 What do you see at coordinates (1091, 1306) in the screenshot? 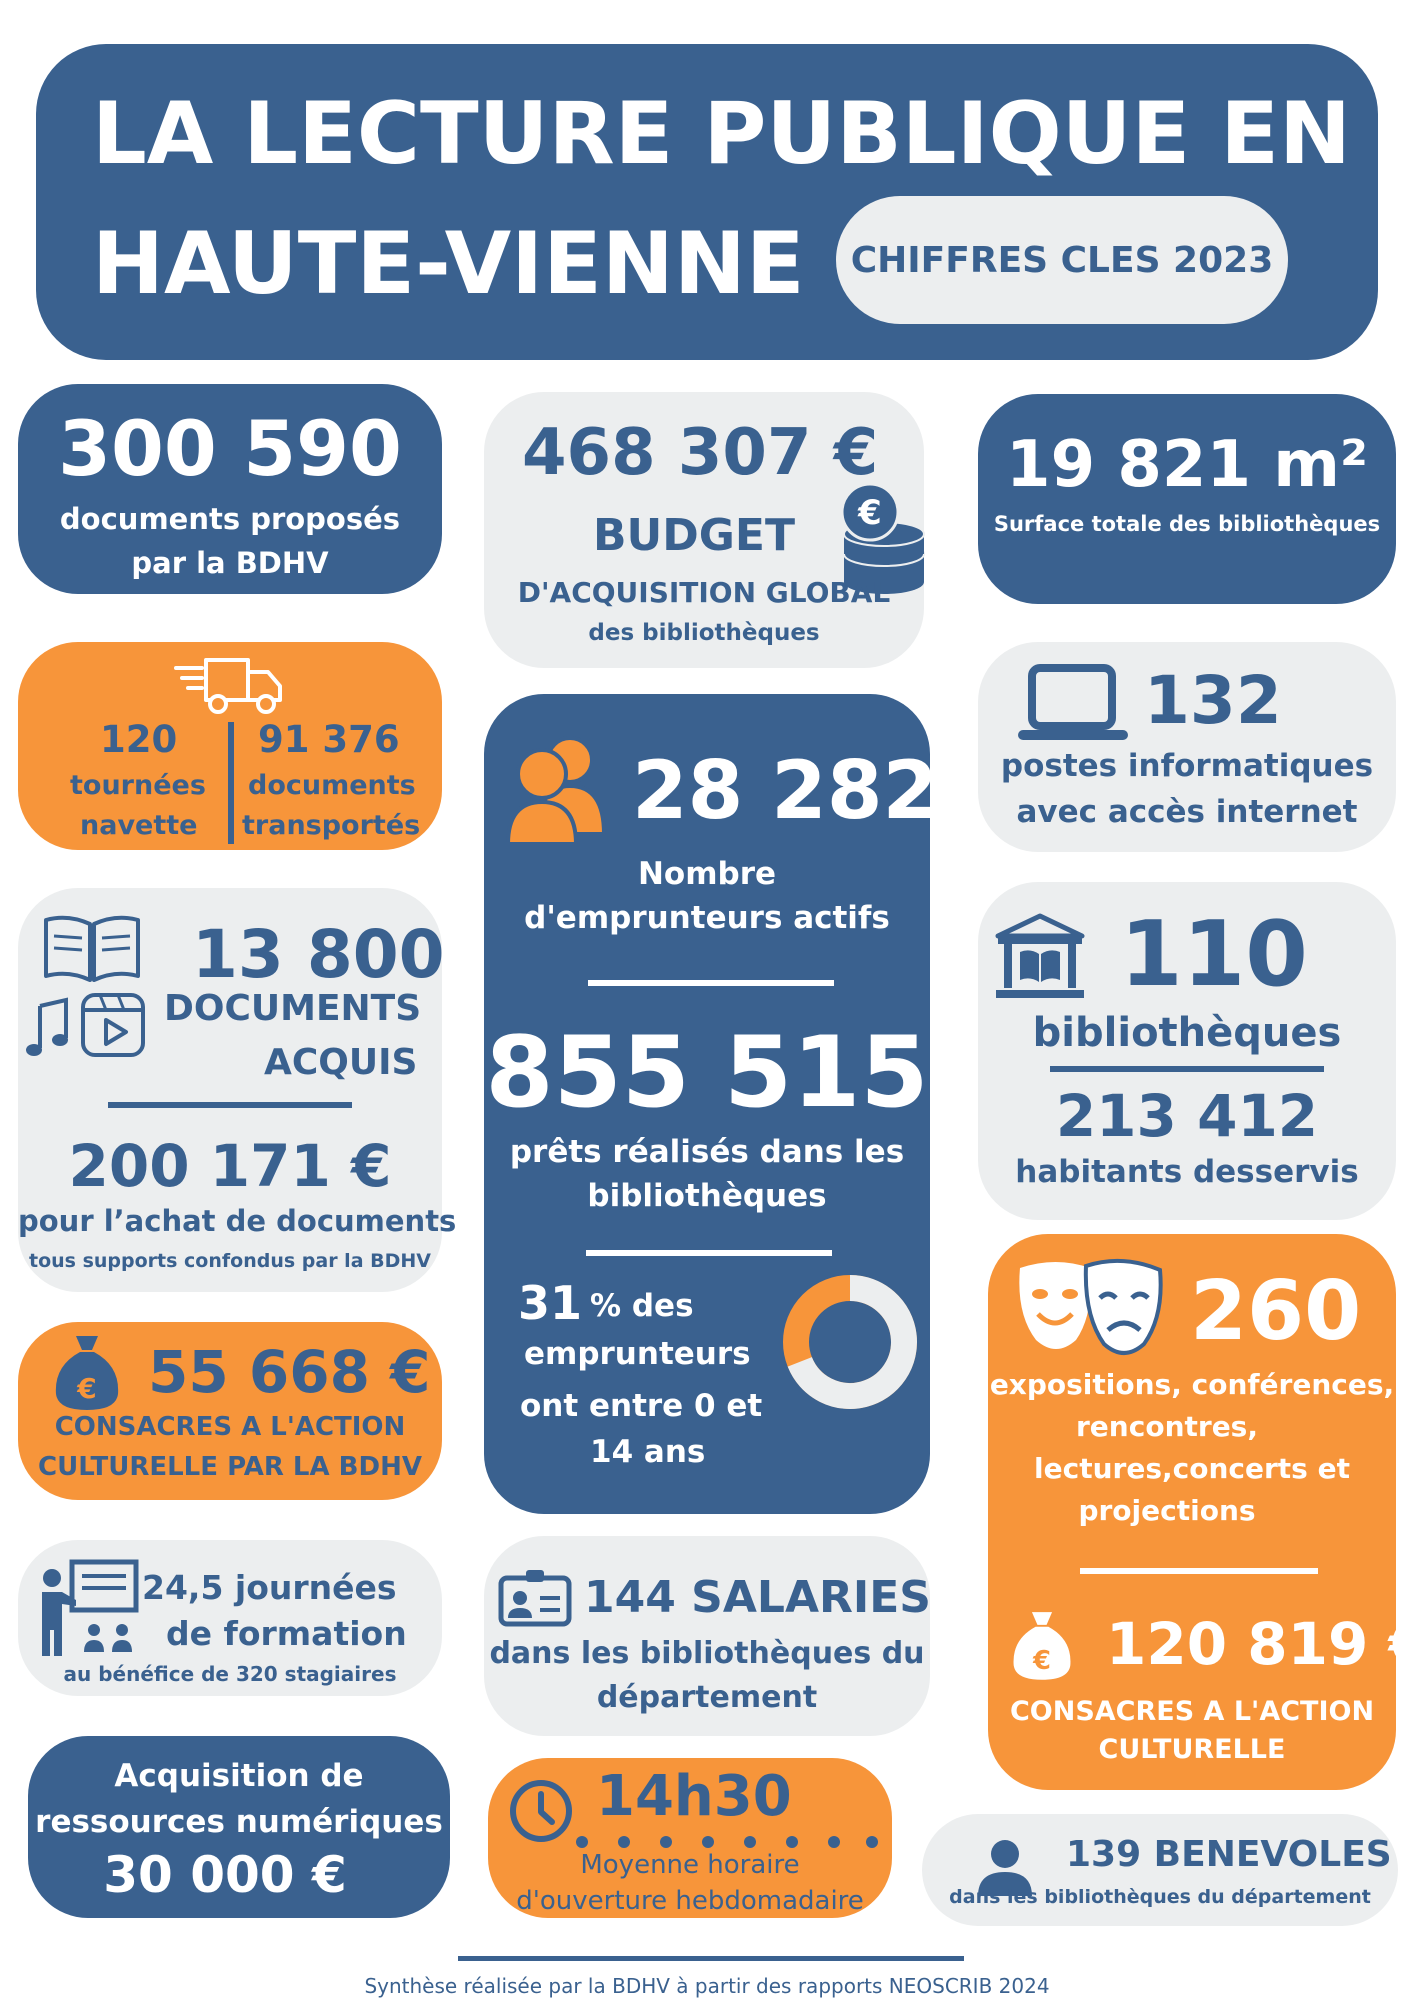
I see `theater-masks-icon` at bounding box center [1091, 1306].